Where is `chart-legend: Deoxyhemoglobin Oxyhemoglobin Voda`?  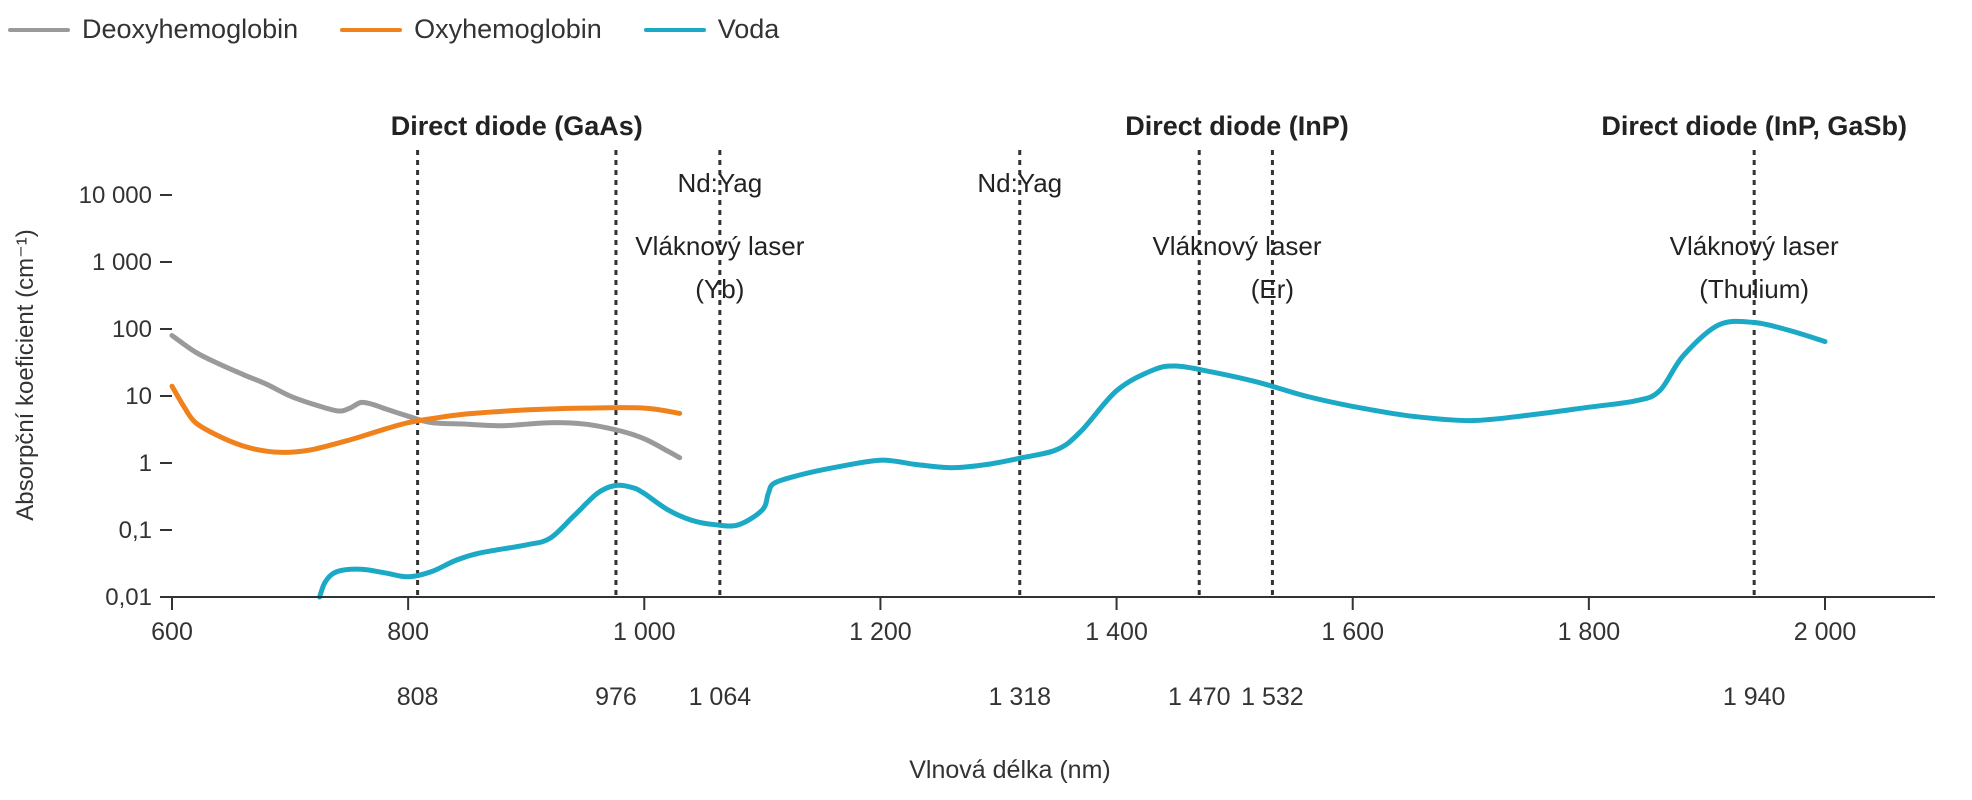 chart-legend: Deoxyhemoglobin Oxyhemoglobin Voda is located at coordinates (414, 29).